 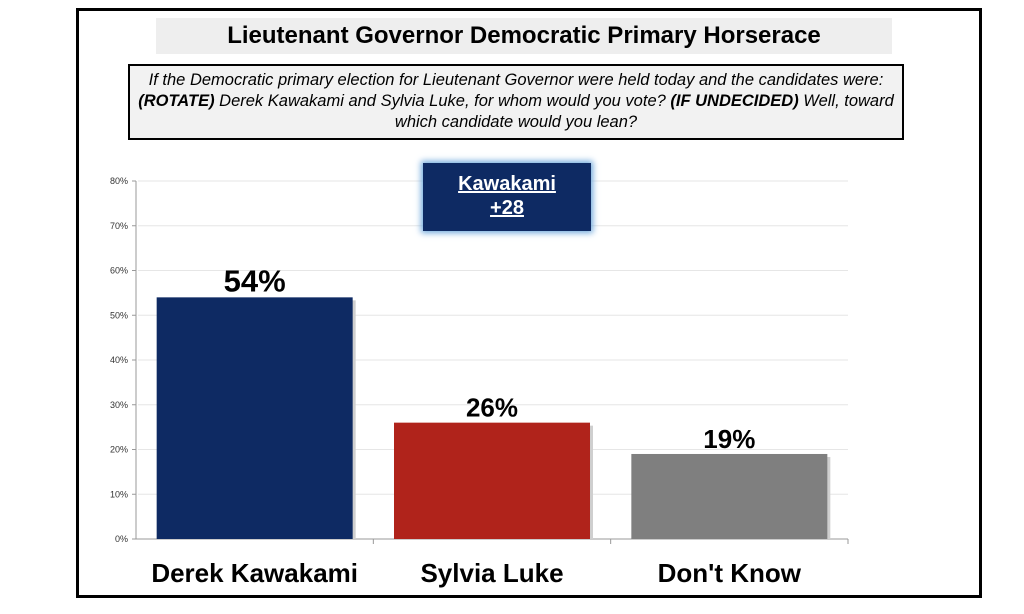 I want to click on y-tick-label: 30%, so click(x=119, y=405).